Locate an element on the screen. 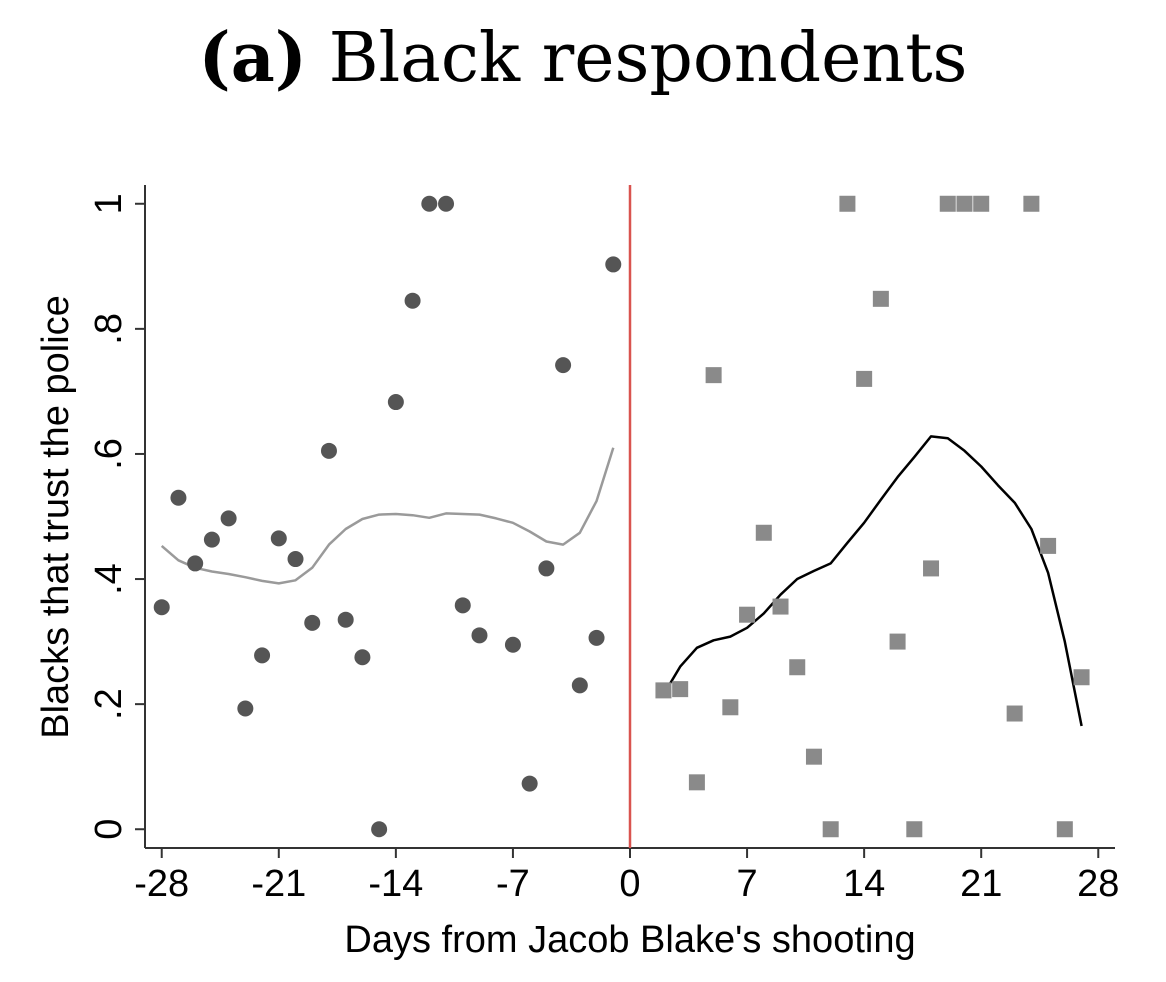  x-tick-label: 21 is located at coordinates (981, 884).